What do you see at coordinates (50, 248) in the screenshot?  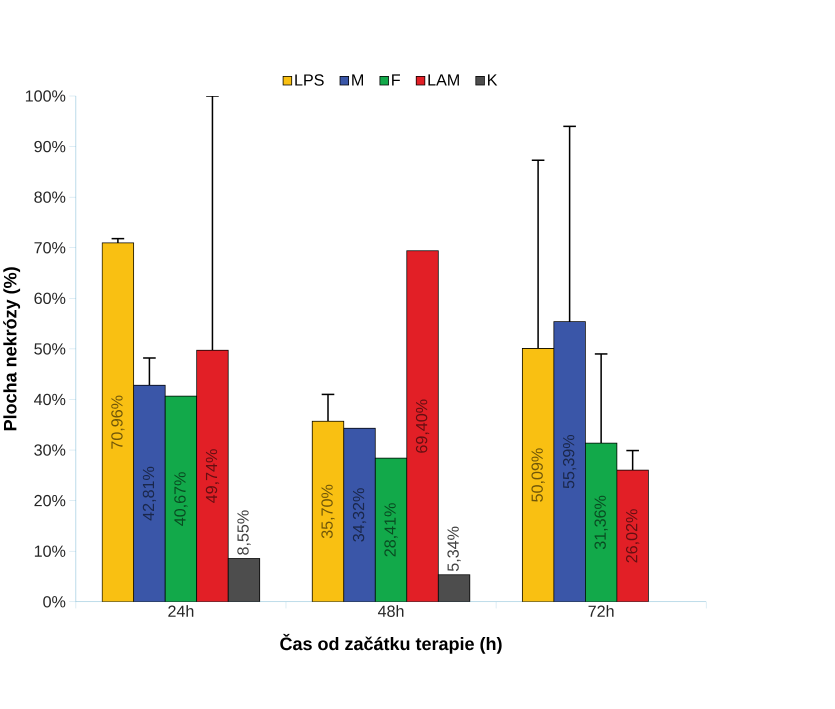 I see `y-tick-label: 70%` at bounding box center [50, 248].